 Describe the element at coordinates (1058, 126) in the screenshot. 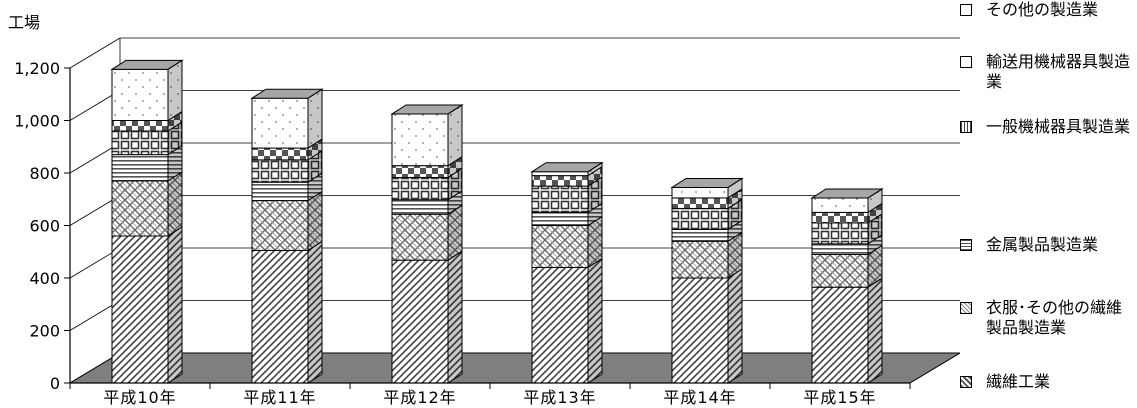

I see `legend-label: 一般機械器具製造業` at that location.